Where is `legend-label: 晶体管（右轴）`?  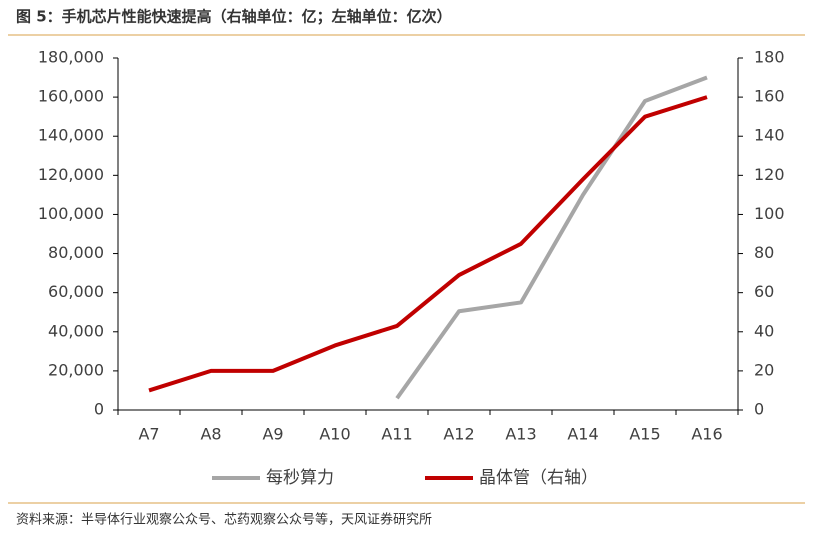
legend-label: 晶体管（右轴） is located at coordinates (538, 478).